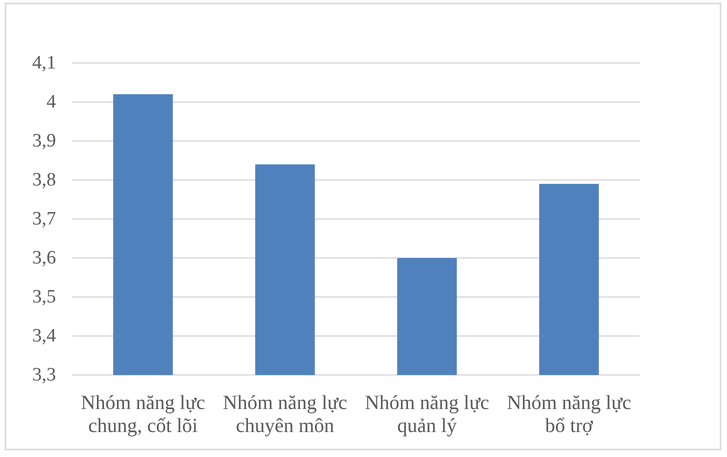  Describe the element at coordinates (44, 141) in the screenshot. I see `y-tick-label: 3,9` at that location.